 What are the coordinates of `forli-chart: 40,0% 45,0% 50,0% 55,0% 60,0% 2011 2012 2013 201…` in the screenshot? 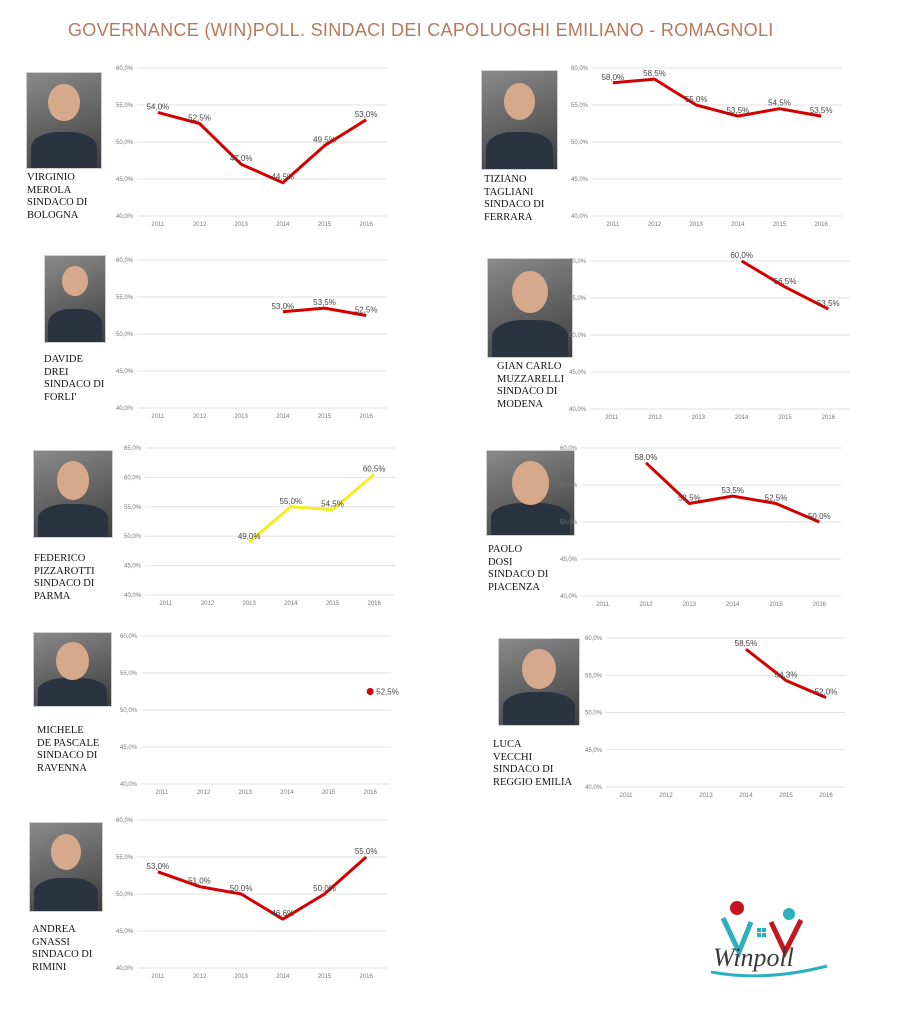 It's located at (251, 339).